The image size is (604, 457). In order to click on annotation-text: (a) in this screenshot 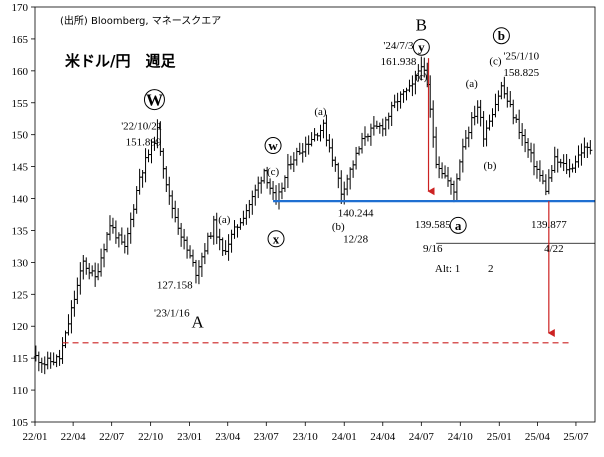, I will do `click(224, 220)`.